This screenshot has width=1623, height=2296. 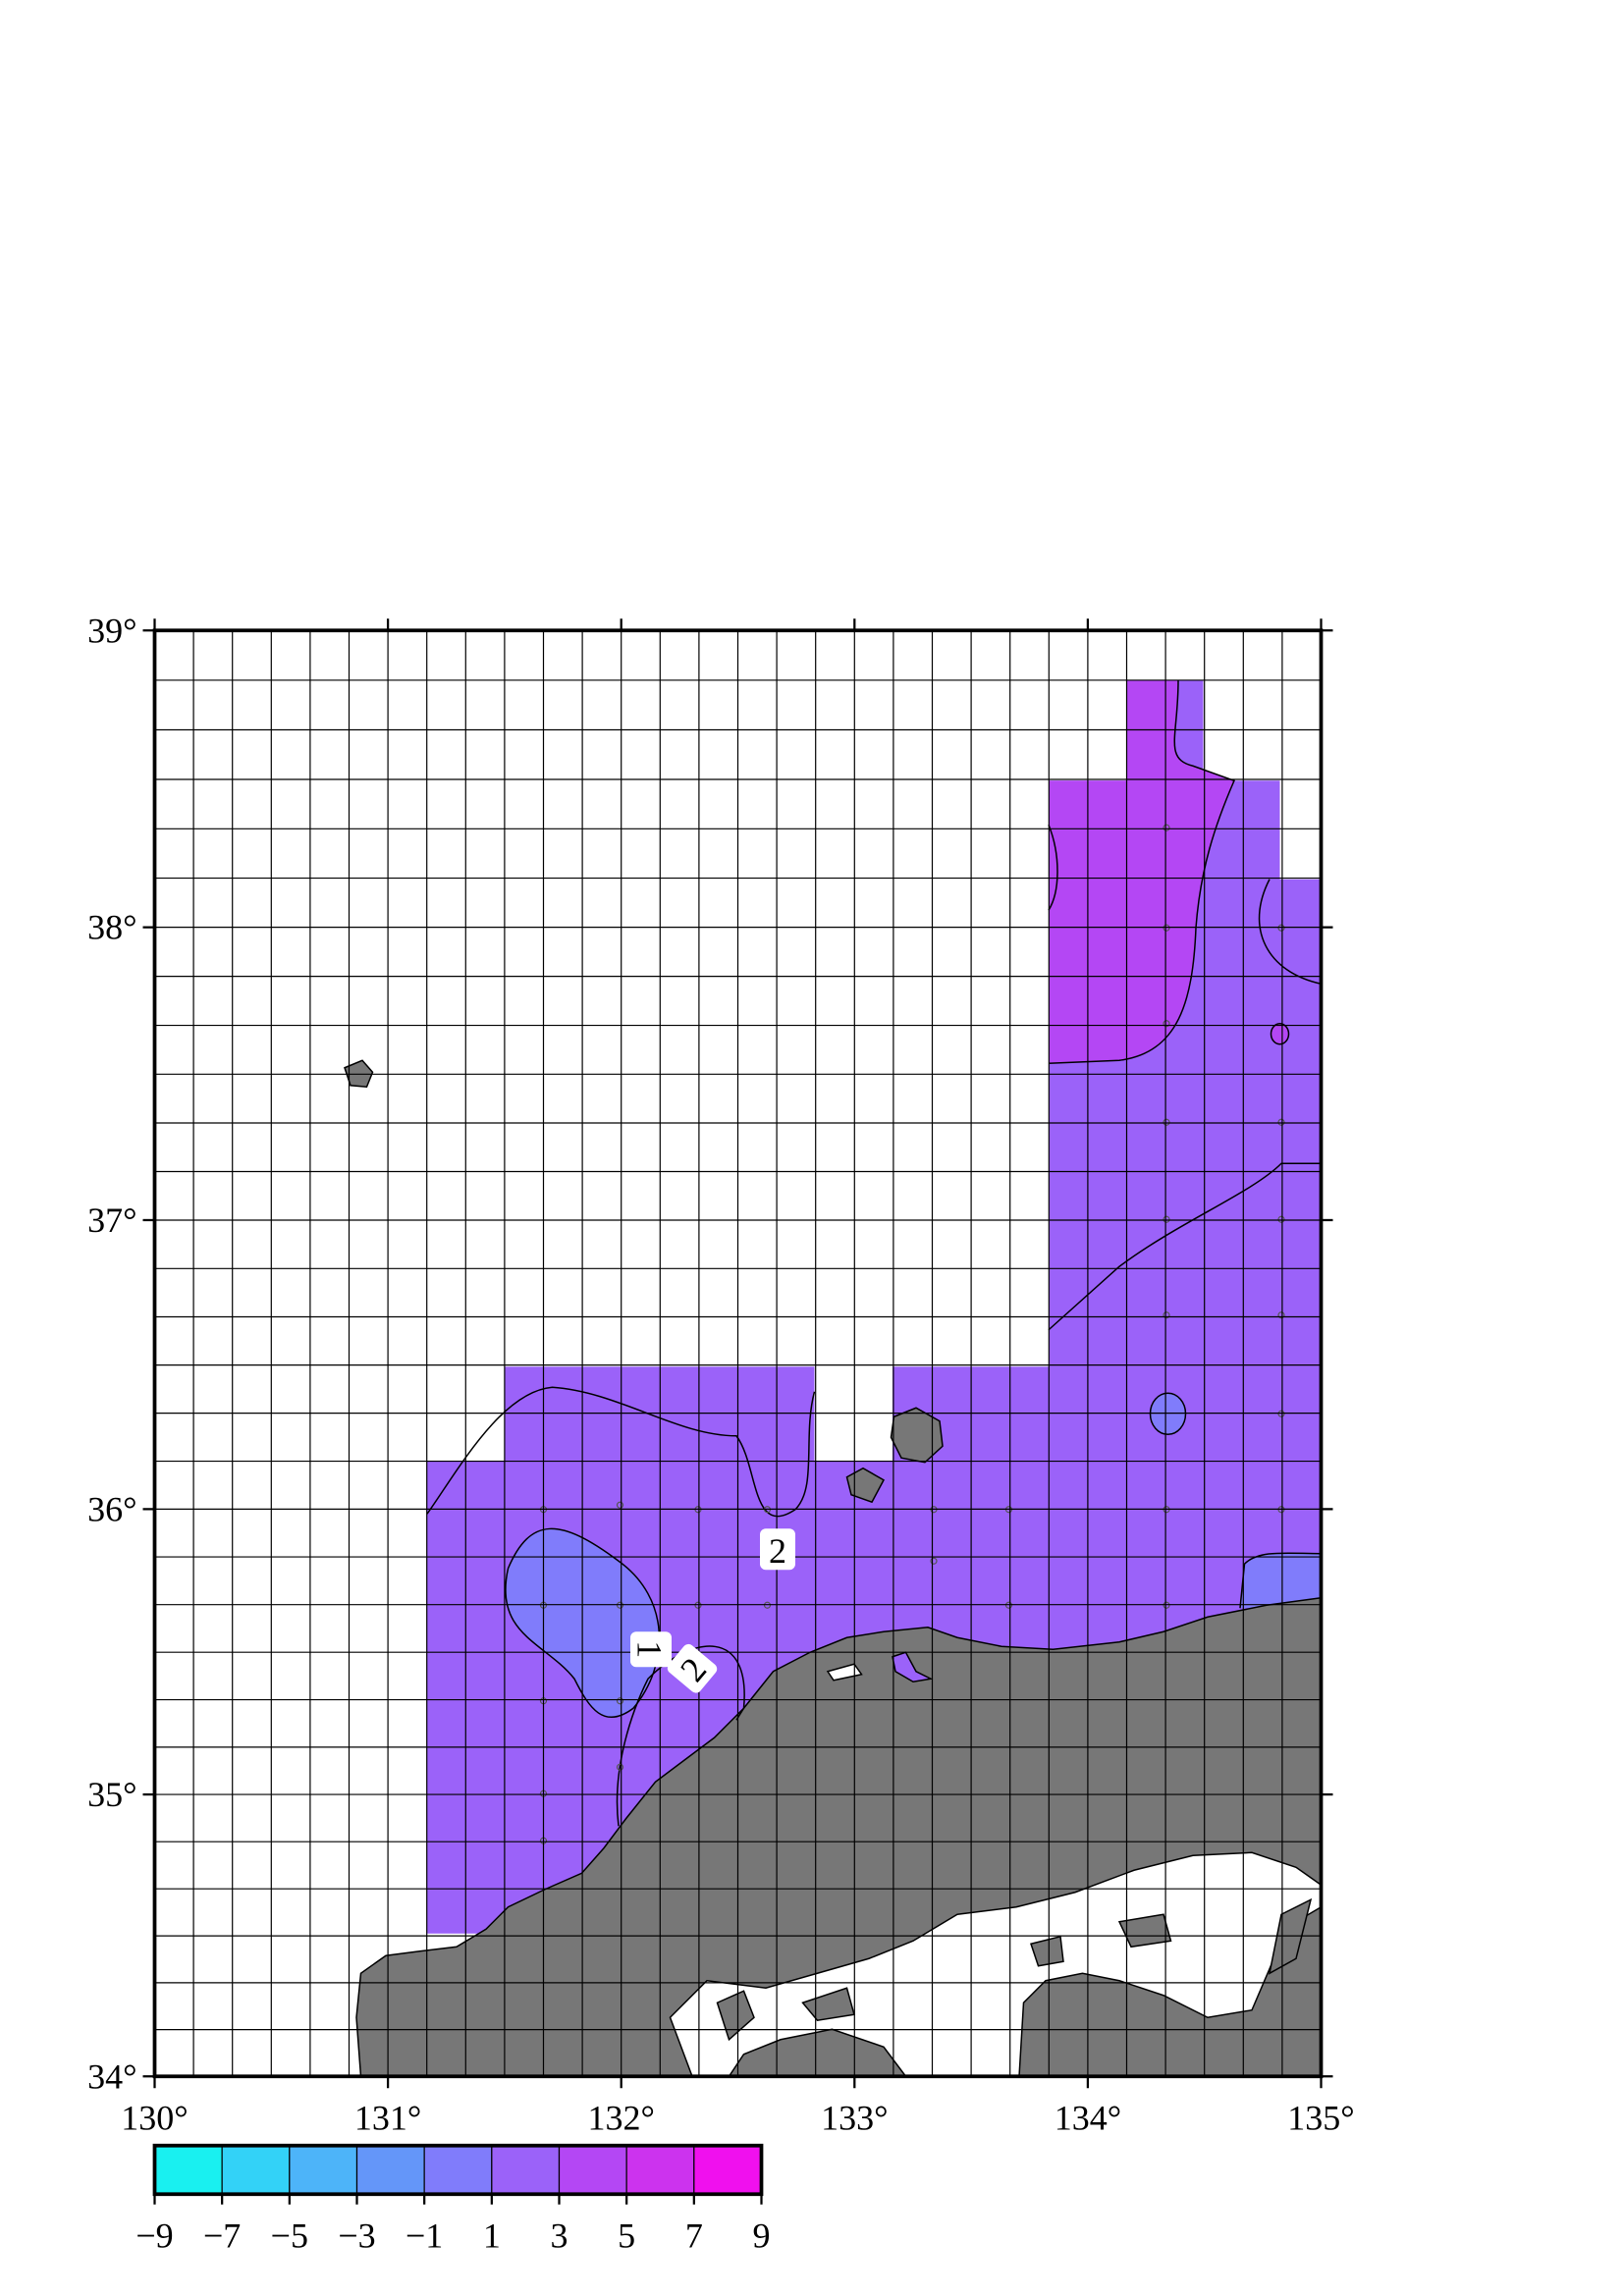 I want to click on x-tick-label: 134°, so click(x=1088, y=2117).